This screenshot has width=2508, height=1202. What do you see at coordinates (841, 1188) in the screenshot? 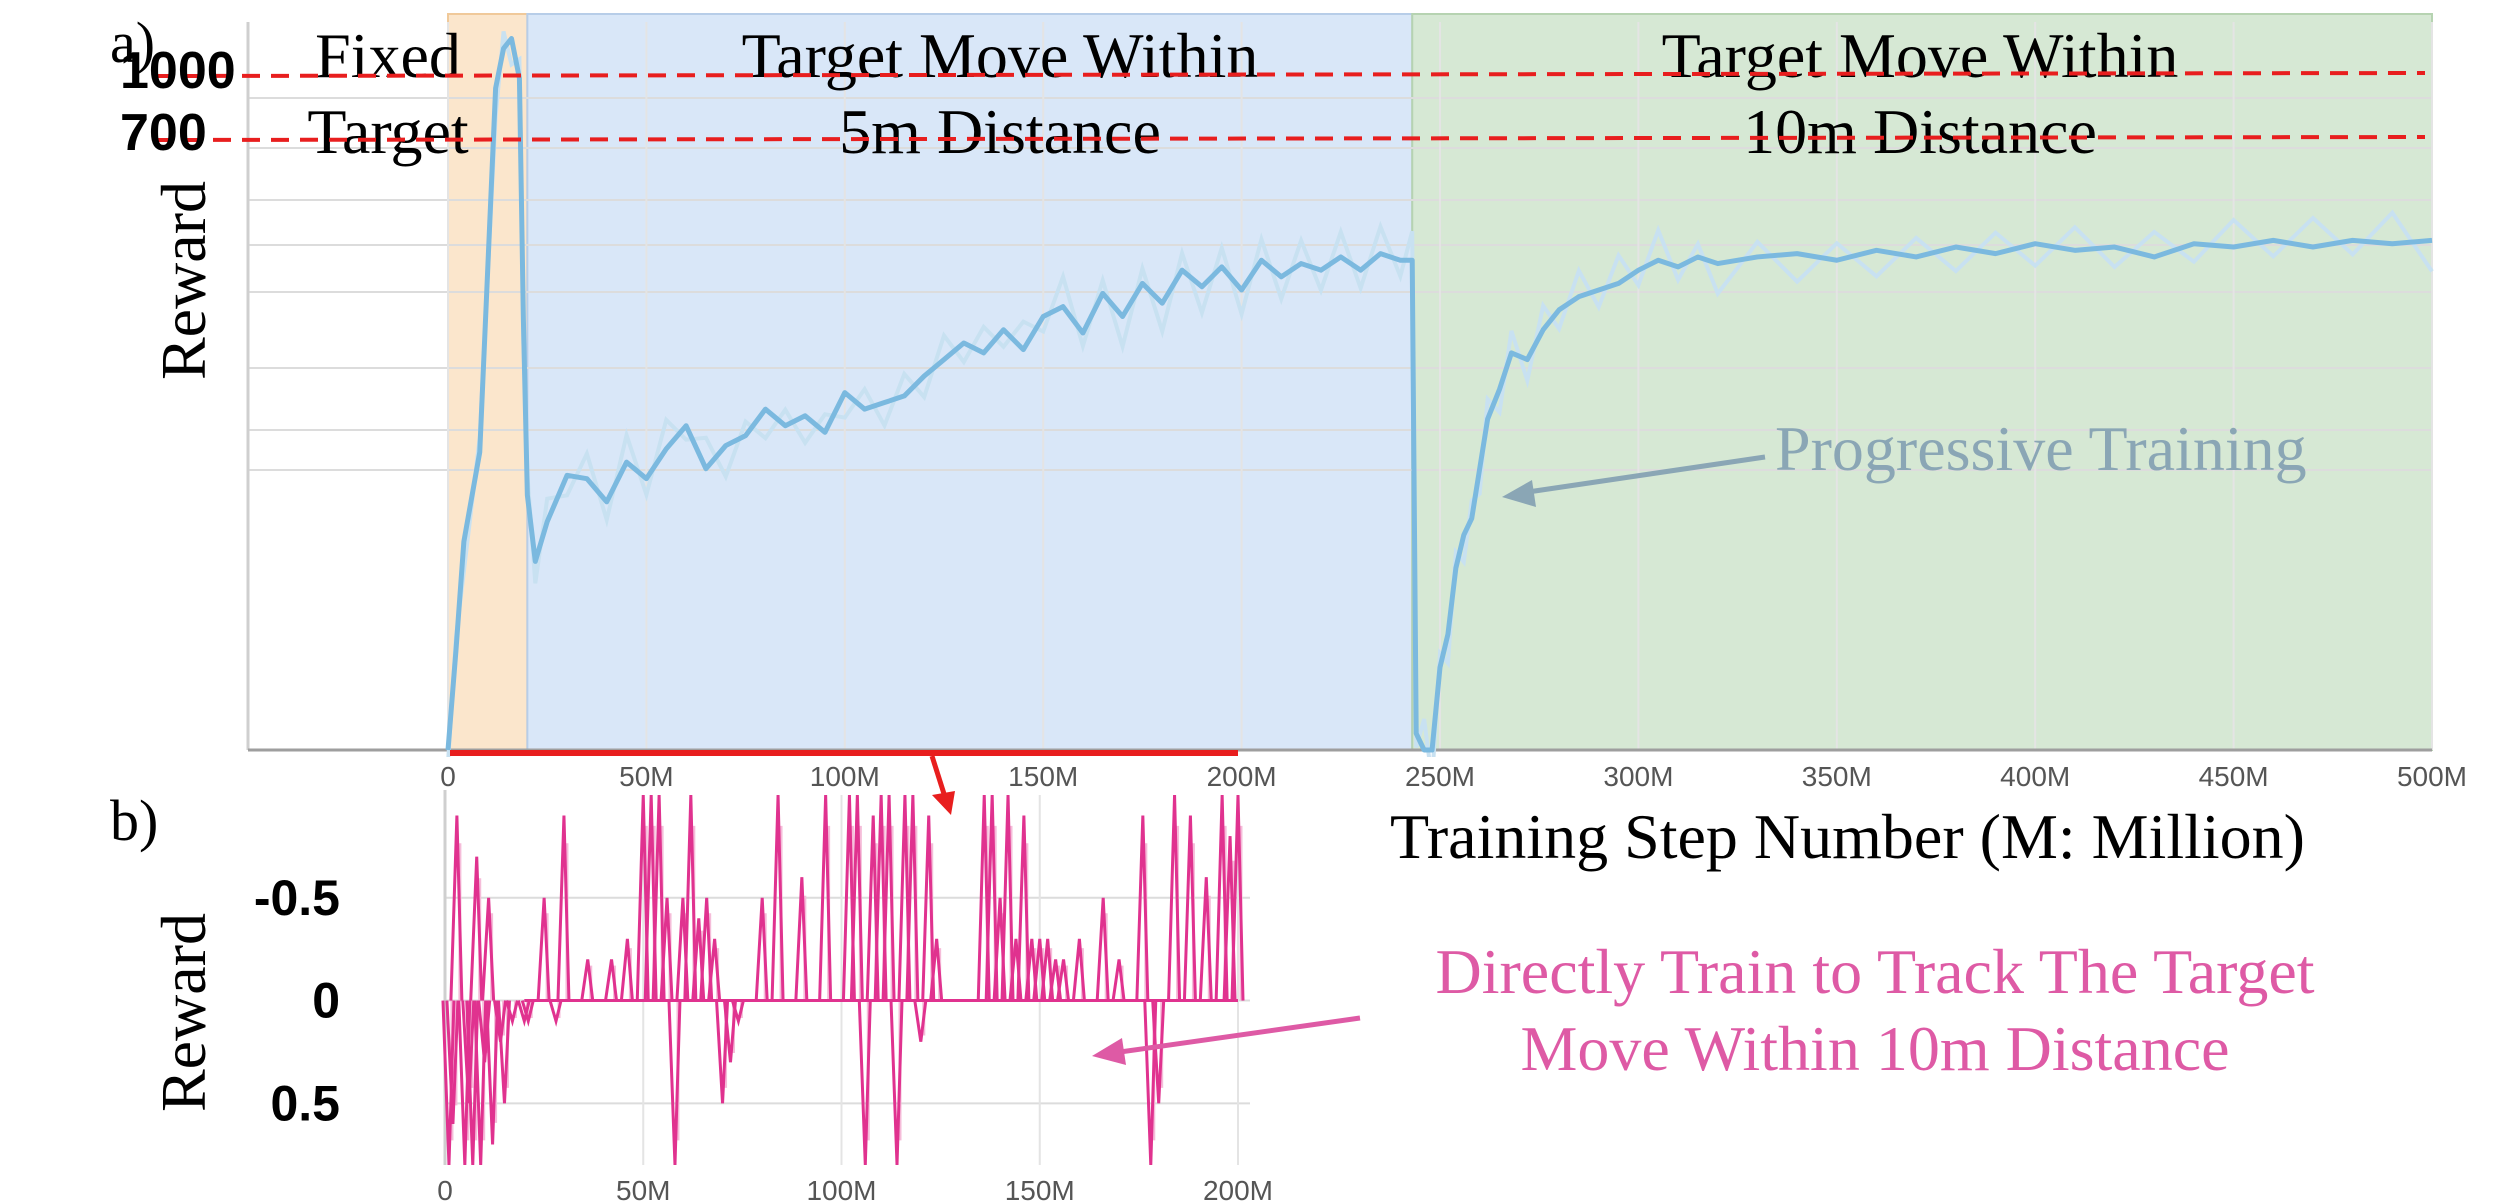
I see `x-tick-label-b: 100M` at bounding box center [841, 1188].